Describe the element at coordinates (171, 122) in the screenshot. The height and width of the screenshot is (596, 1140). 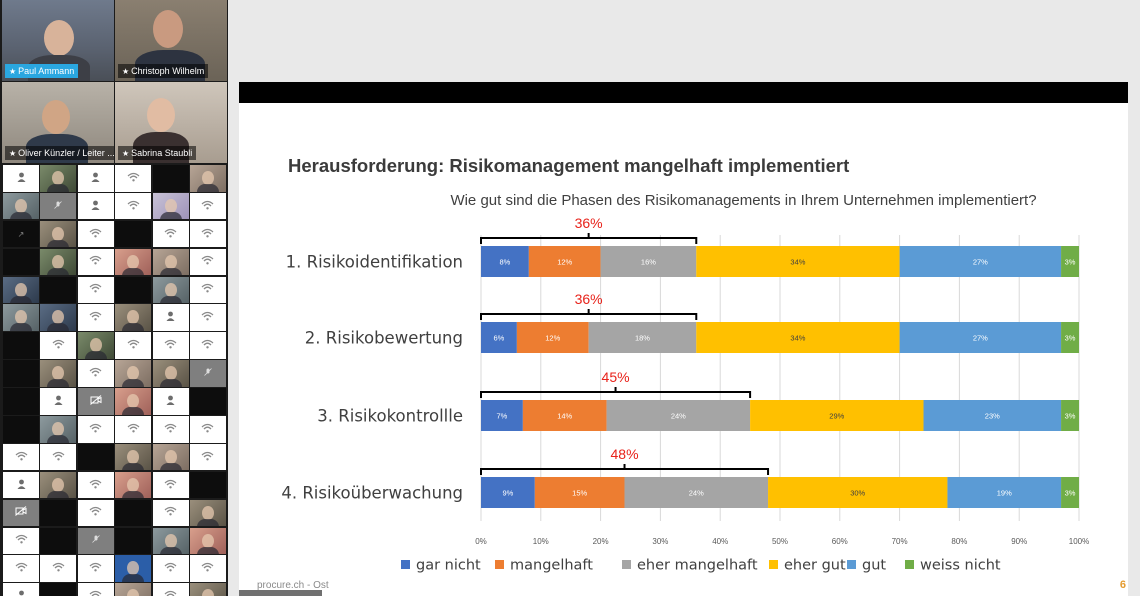
I see `participant-tile-main: ★ Sabrina Staubli` at that location.